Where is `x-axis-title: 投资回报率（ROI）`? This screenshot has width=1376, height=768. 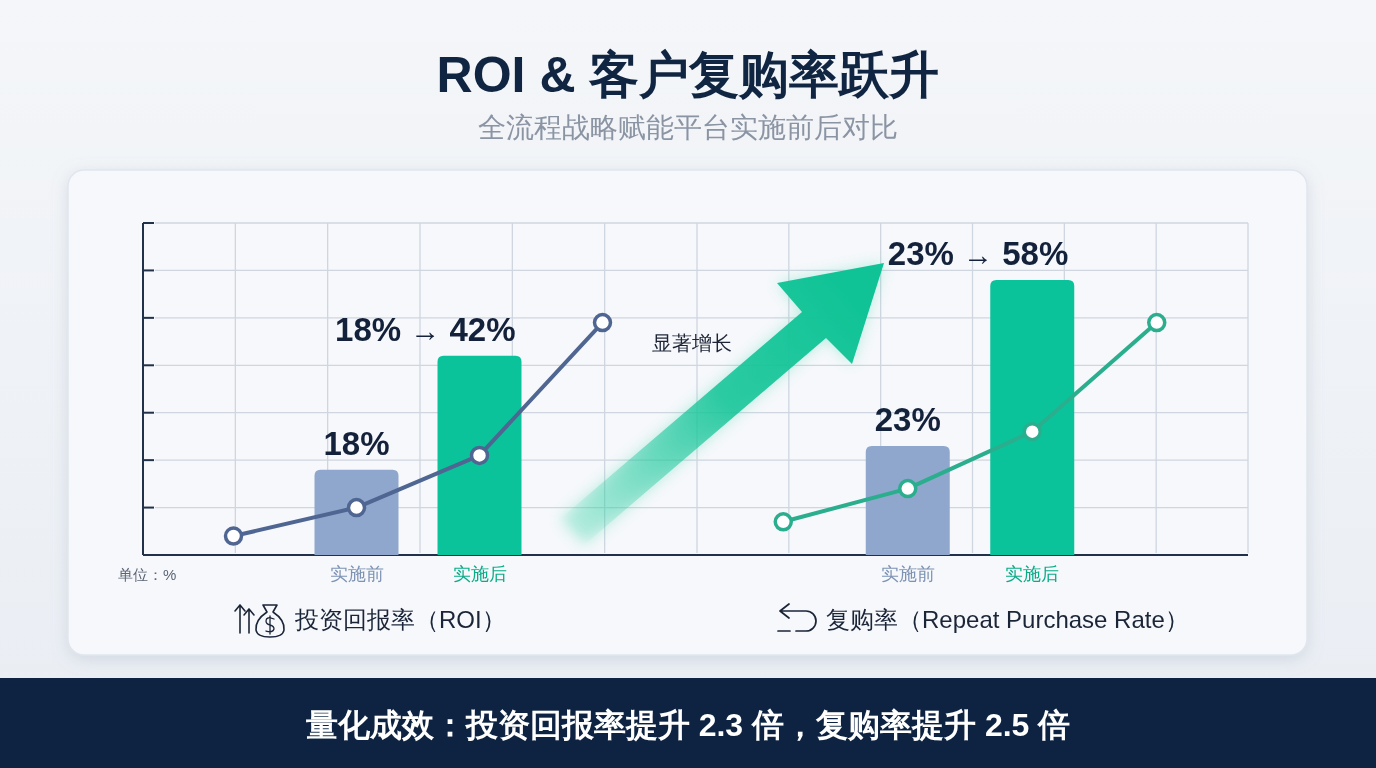
x-axis-title: 投资回报率（ROI） is located at coordinates (400, 619).